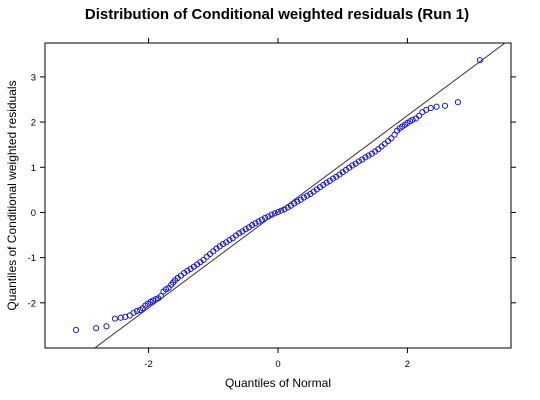  Describe the element at coordinates (407, 364) in the screenshot. I see `x-tick-label: 2` at that location.